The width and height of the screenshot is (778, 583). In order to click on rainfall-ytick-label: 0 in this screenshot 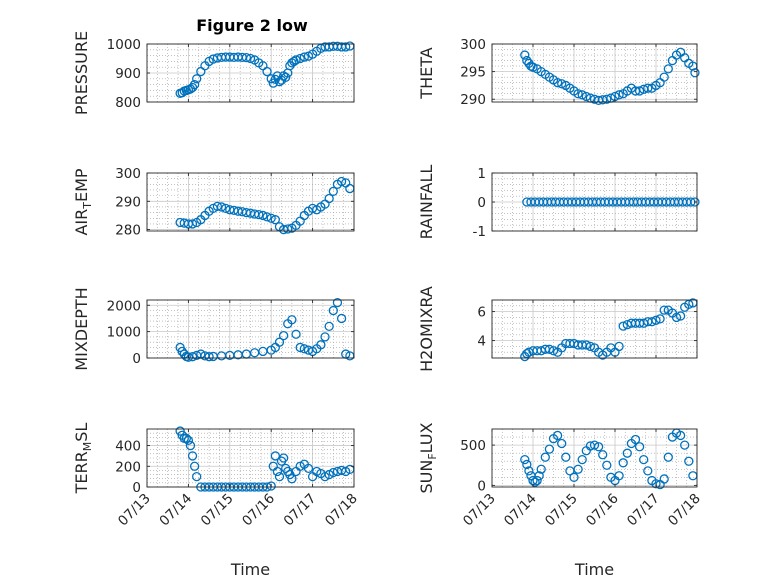, I will do `click(481, 203)`.